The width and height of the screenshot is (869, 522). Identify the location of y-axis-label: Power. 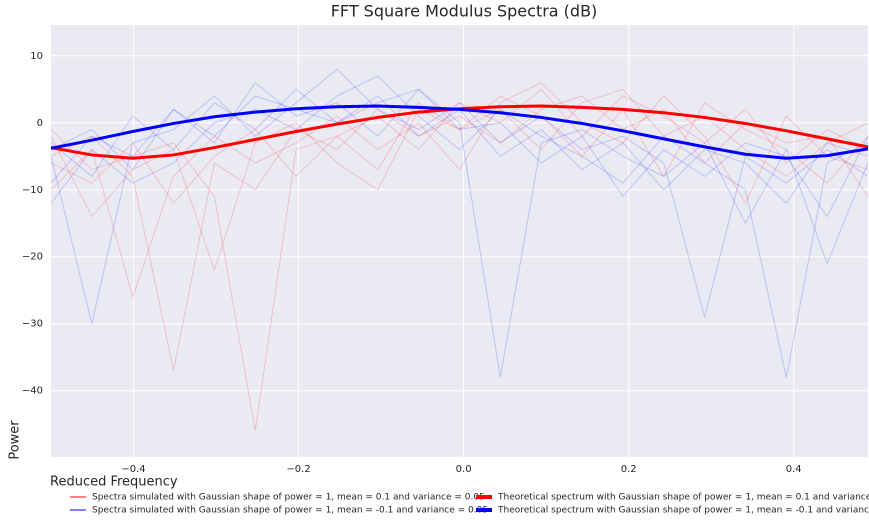
(15, 440).